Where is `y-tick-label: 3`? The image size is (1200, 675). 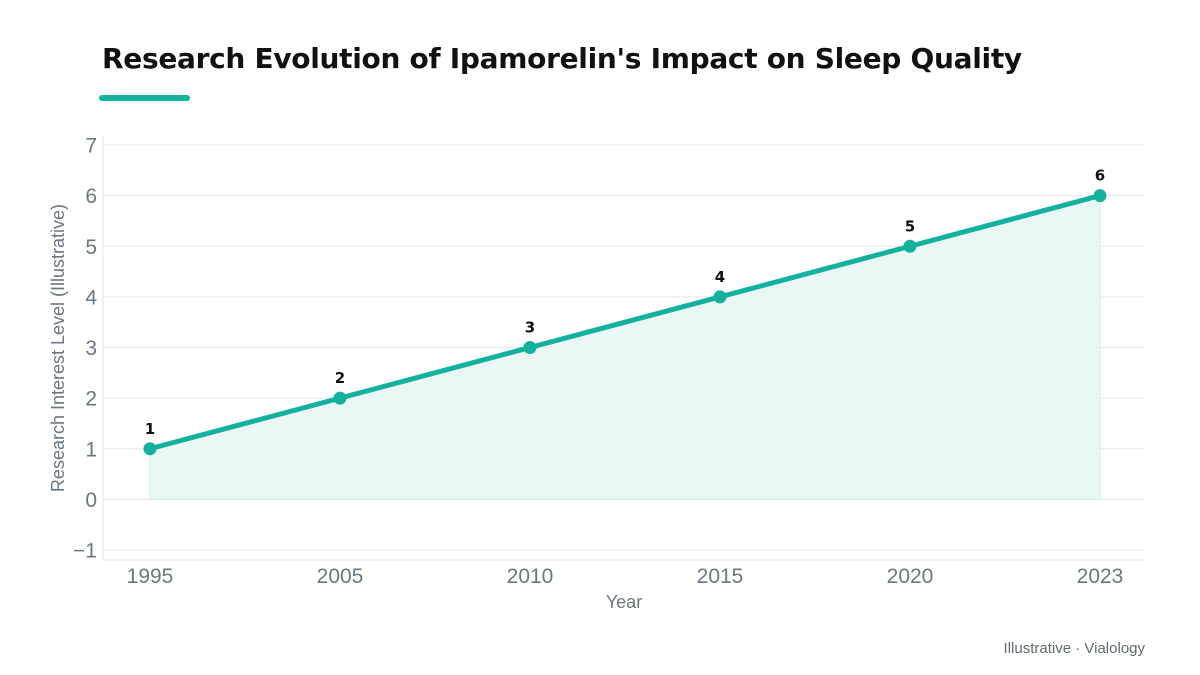
y-tick-label: 3 is located at coordinates (91, 348).